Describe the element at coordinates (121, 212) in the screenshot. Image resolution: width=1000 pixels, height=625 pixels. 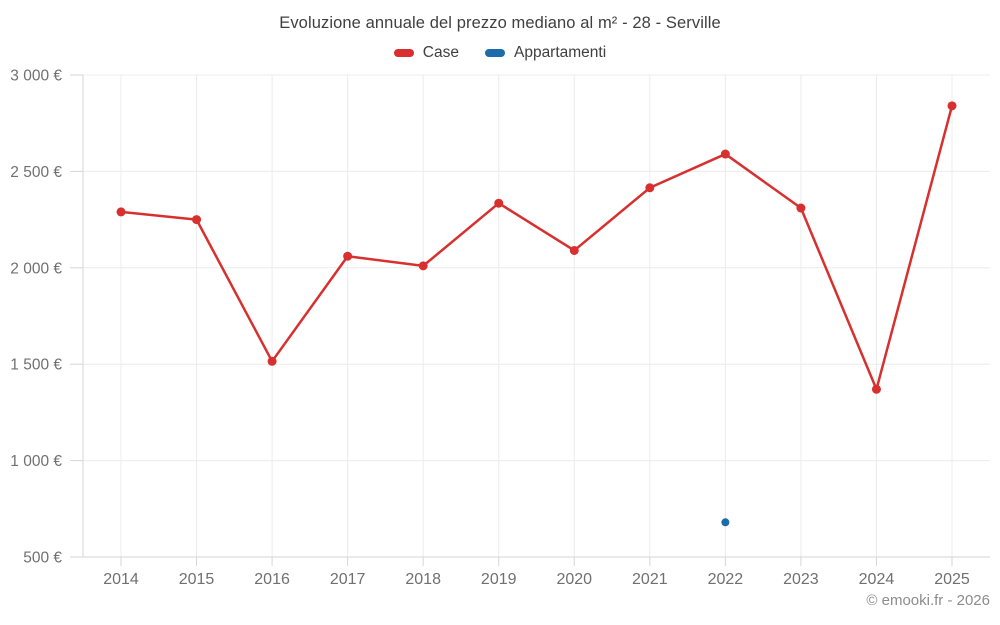
I see `case-point-2014` at that location.